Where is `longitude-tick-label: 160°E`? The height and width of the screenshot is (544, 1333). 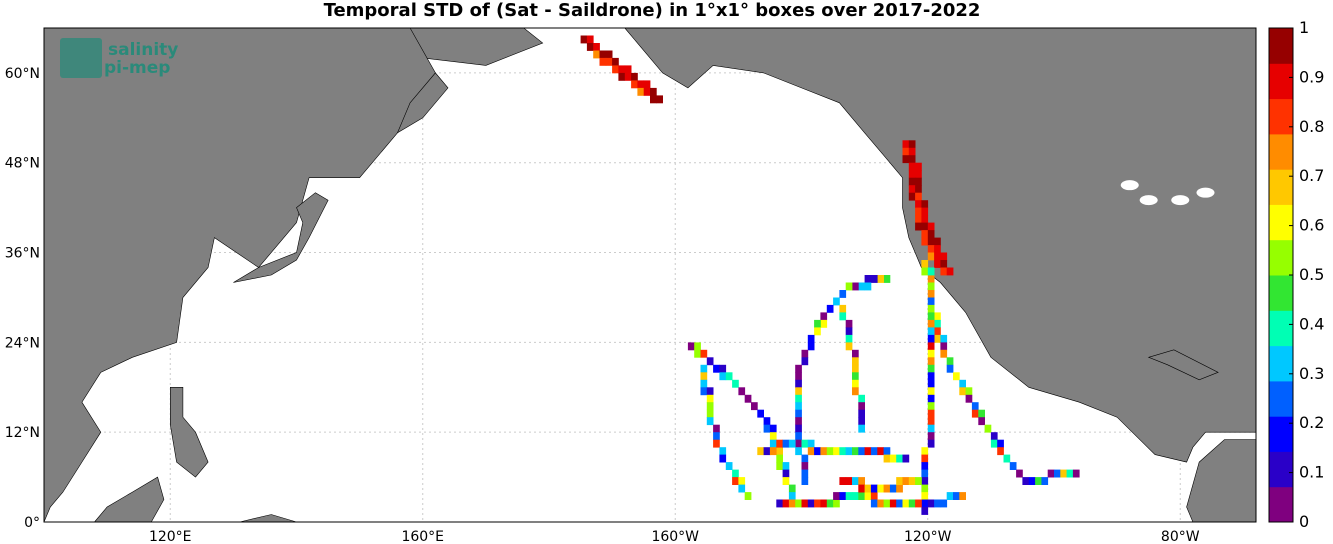
longitude-tick-label: 160°E is located at coordinates (422, 536).